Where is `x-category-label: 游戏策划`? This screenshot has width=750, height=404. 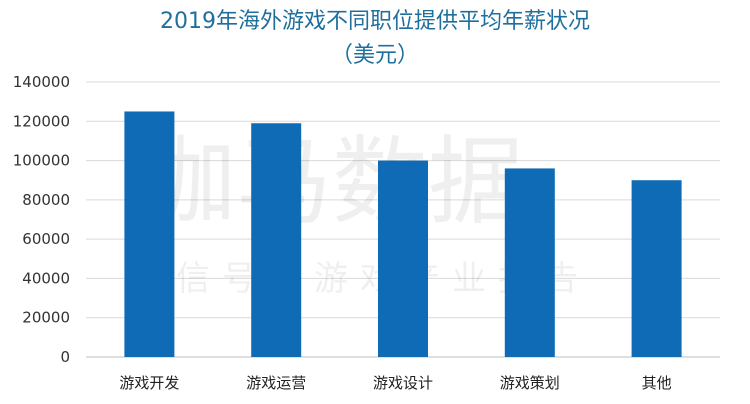 x-category-label: 游戏策划 is located at coordinates (530, 383).